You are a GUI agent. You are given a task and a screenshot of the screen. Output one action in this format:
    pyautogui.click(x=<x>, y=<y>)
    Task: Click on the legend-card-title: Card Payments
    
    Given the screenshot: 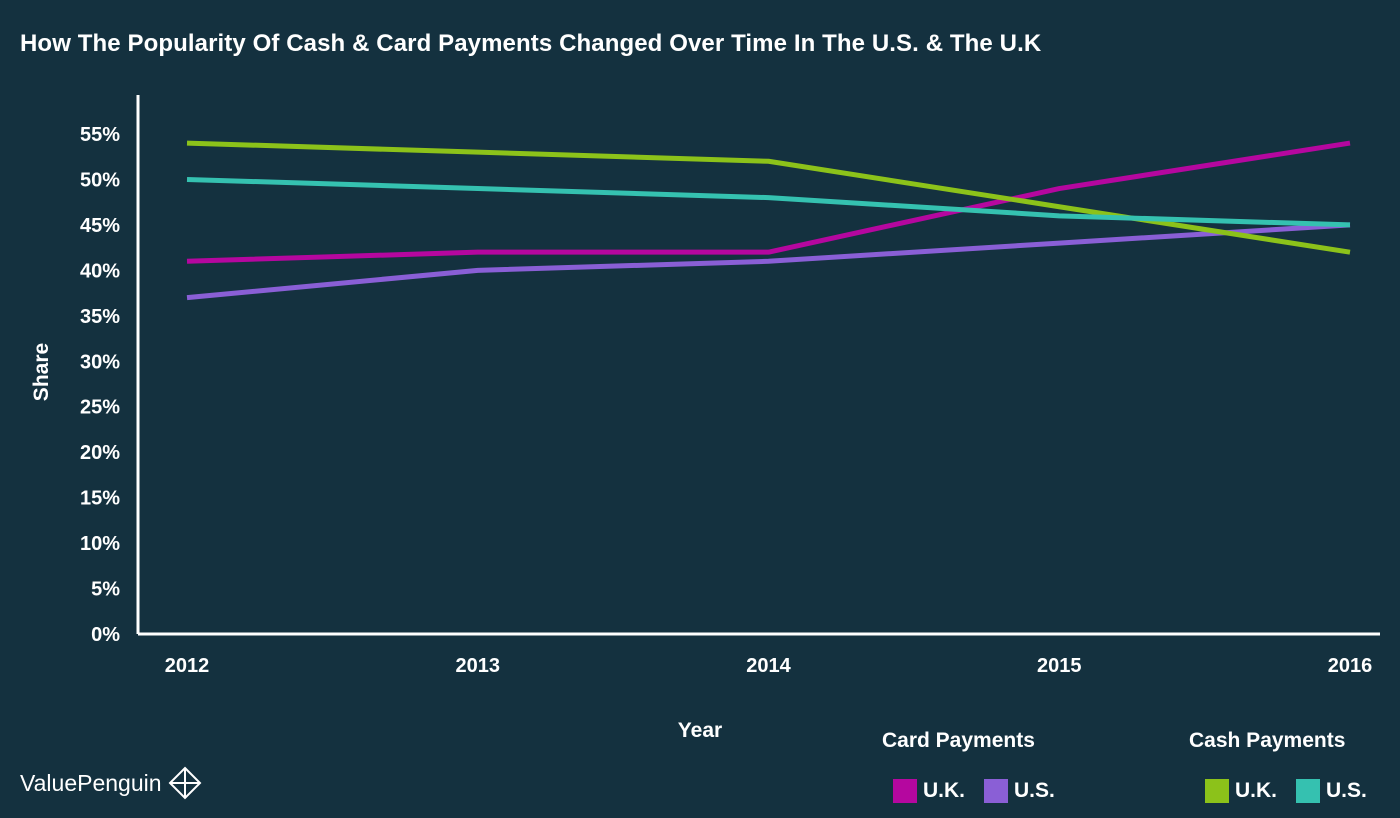 What is the action you would take?
    pyautogui.click(x=958, y=740)
    